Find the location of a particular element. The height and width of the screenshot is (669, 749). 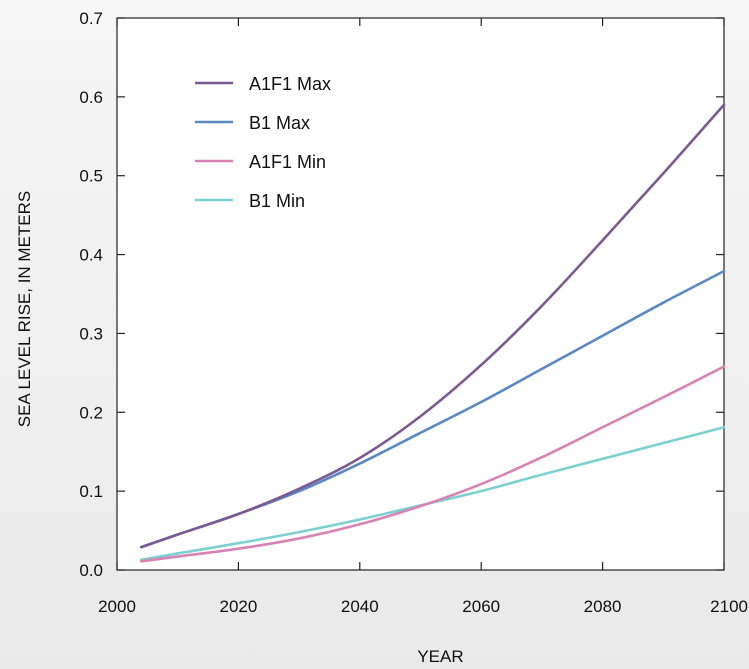

legend-label: B1 Max is located at coordinates (279, 123).